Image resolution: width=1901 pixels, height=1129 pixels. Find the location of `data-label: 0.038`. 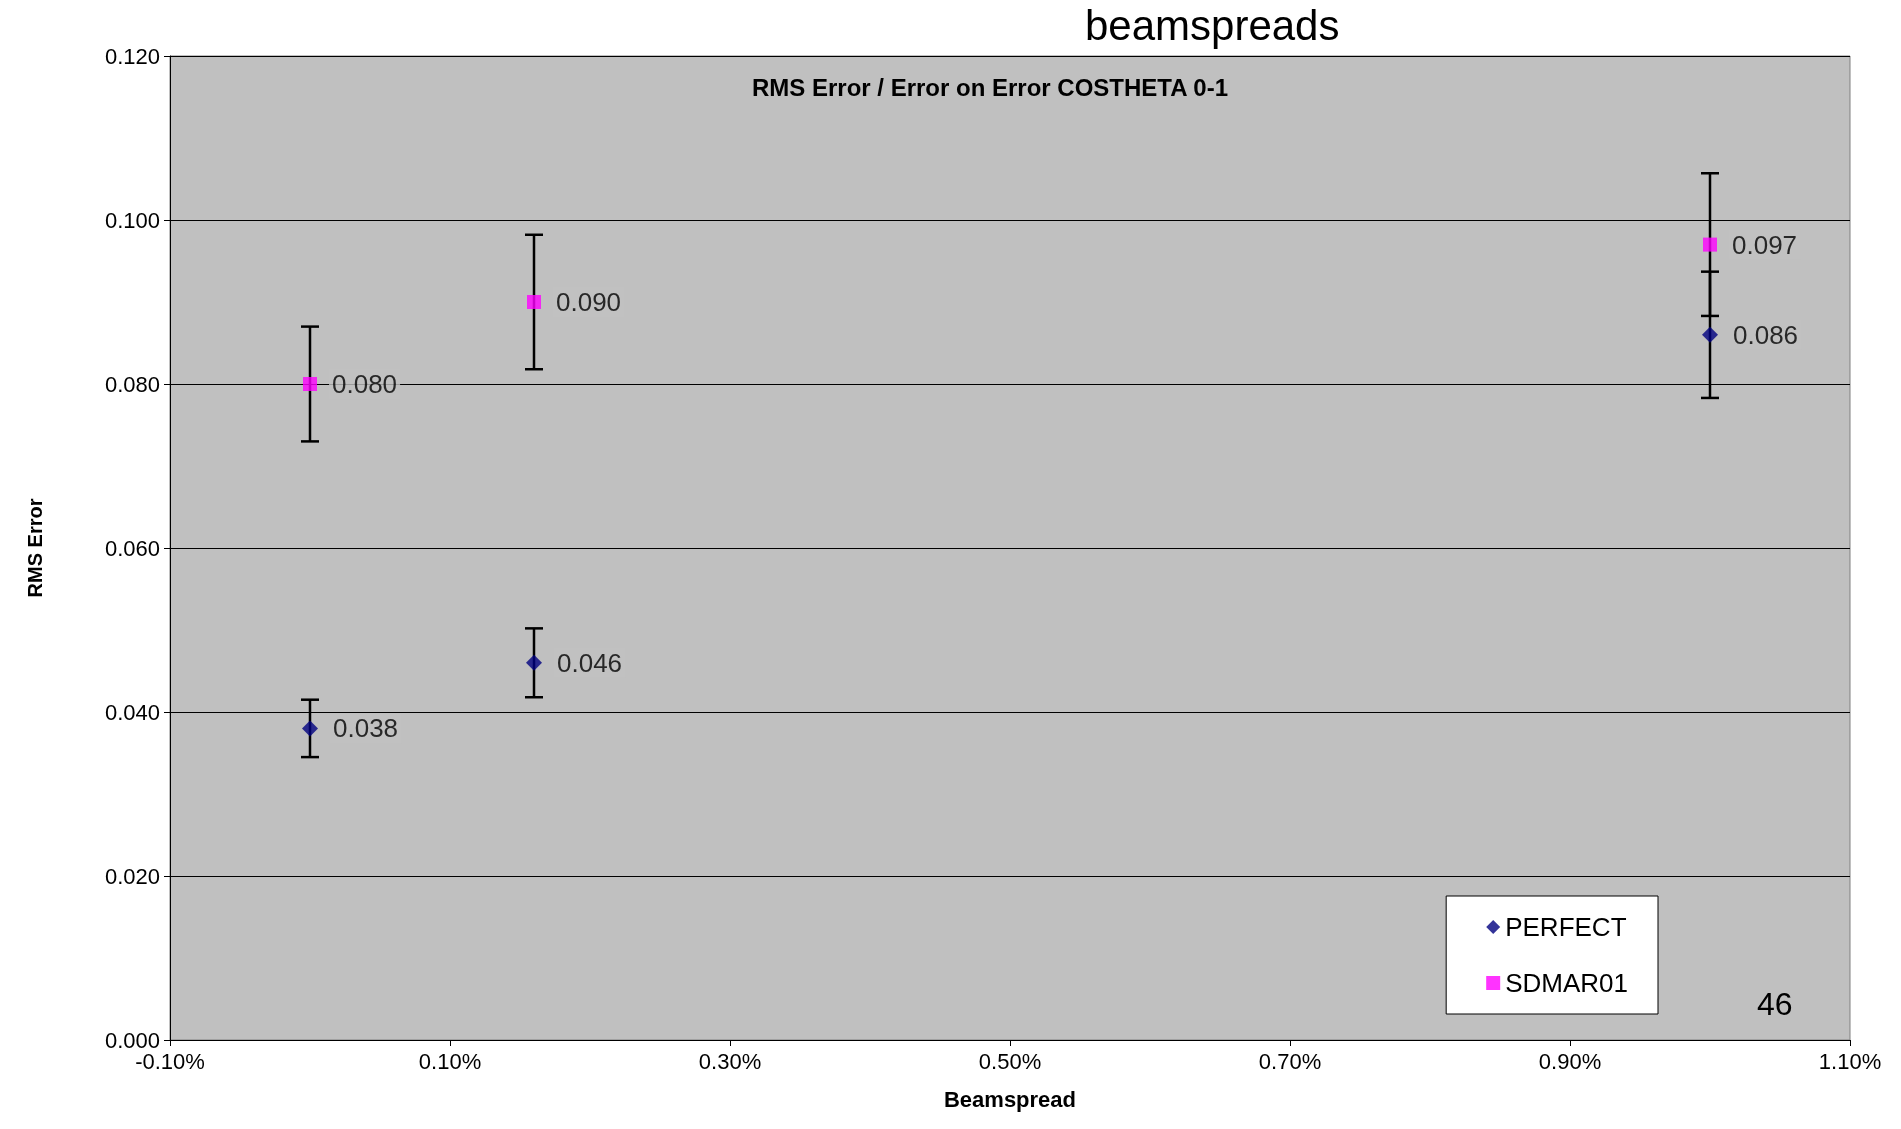

data-label: 0.038 is located at coordinates (366, 728).